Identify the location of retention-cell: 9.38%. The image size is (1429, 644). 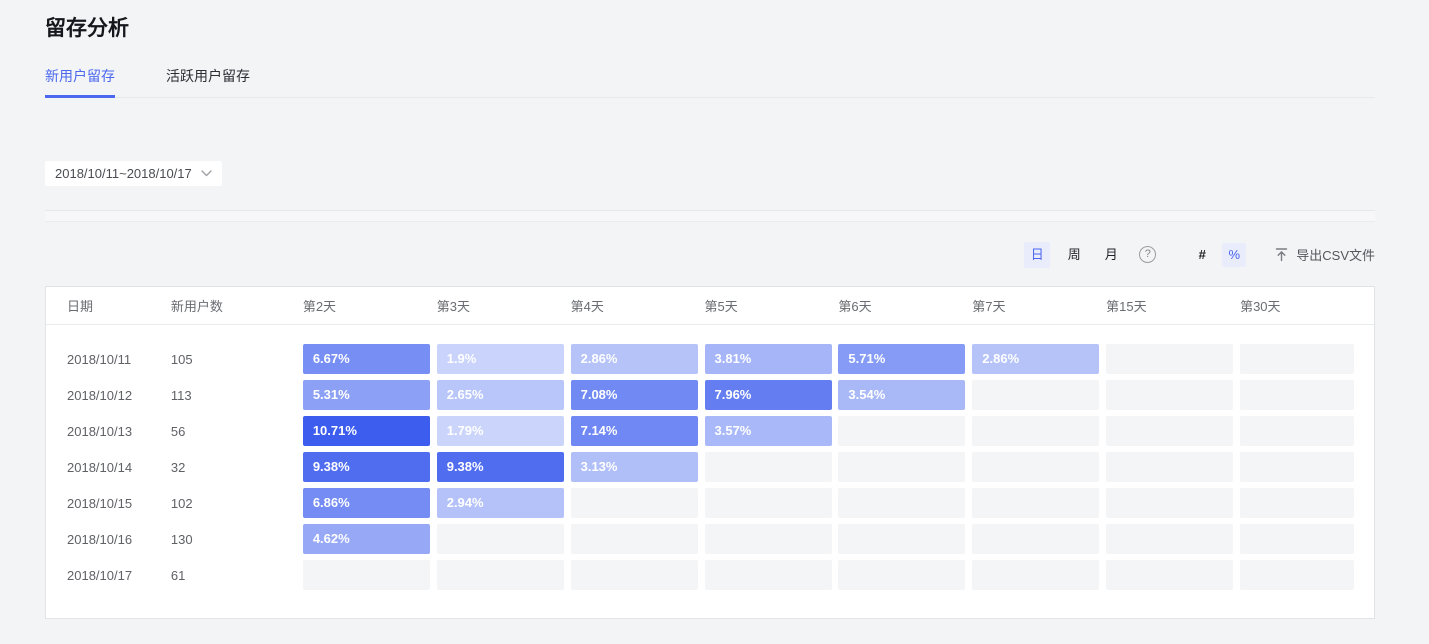
(366, 467).